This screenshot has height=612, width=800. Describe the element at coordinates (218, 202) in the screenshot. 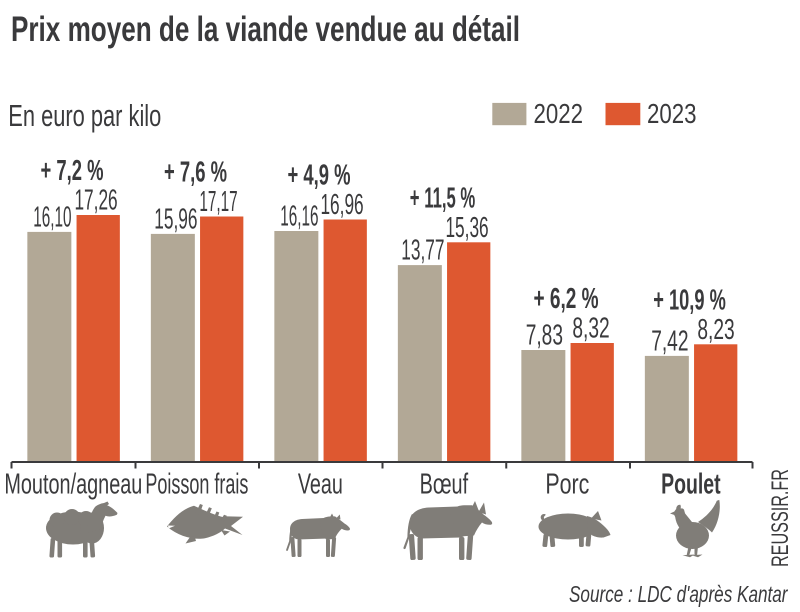

I see `svg-text: 17,17` at that location.